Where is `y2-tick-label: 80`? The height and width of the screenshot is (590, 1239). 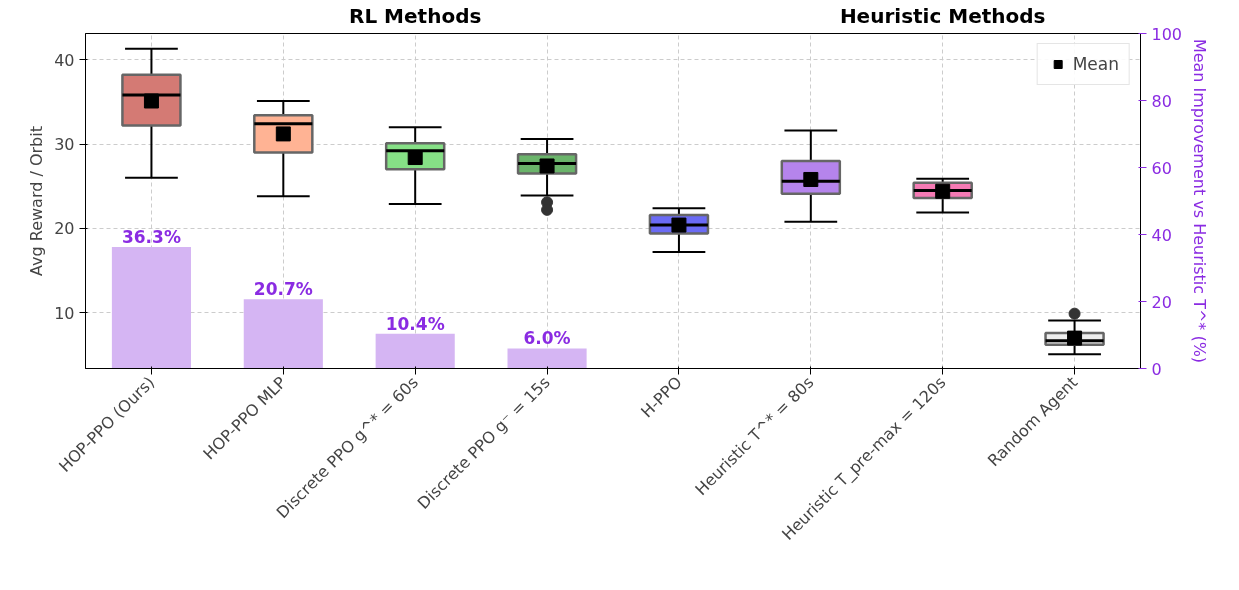 y2-tick-label: 80 is located at coordinates (1161, 101).